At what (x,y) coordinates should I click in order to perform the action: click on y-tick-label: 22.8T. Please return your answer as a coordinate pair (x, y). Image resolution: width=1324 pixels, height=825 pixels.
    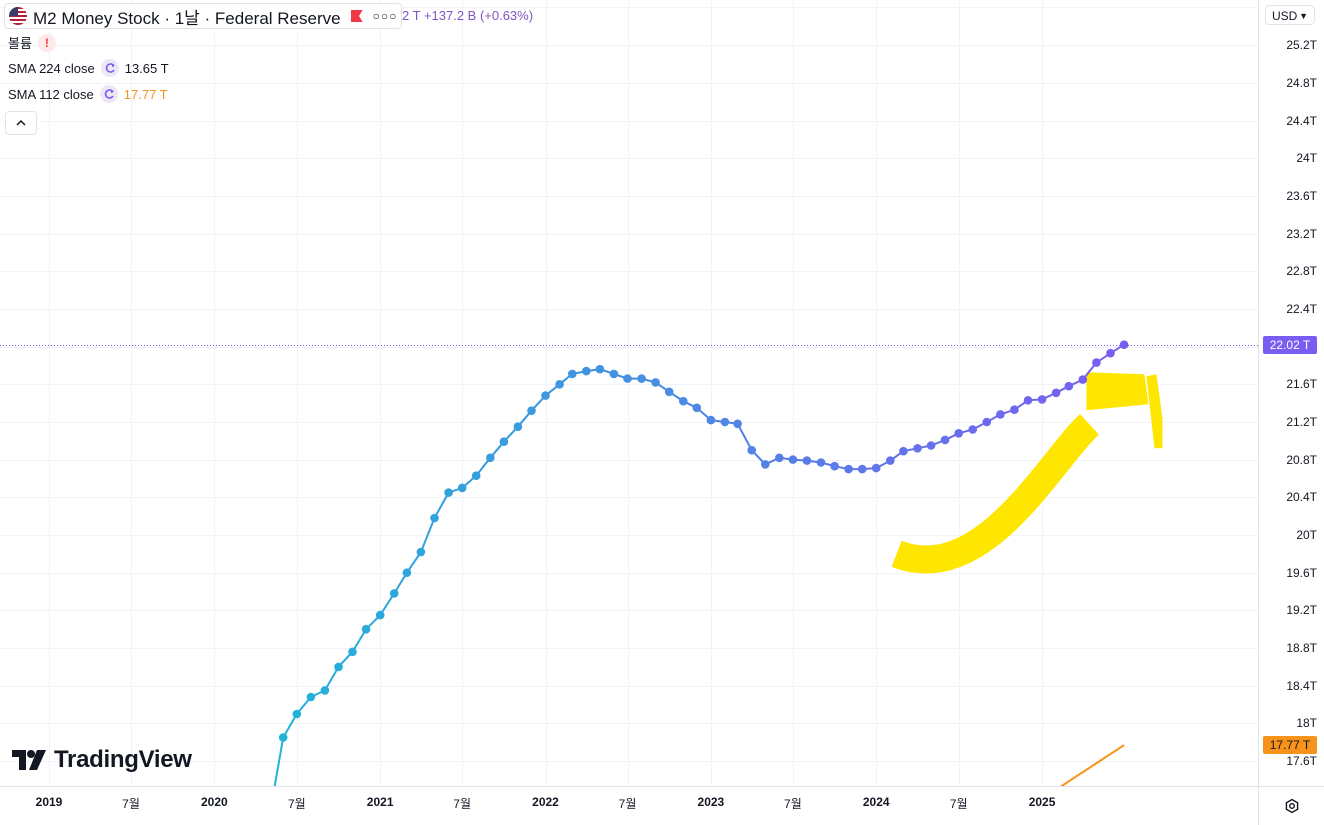
    Looking at the image, I should click on (1301, 271).